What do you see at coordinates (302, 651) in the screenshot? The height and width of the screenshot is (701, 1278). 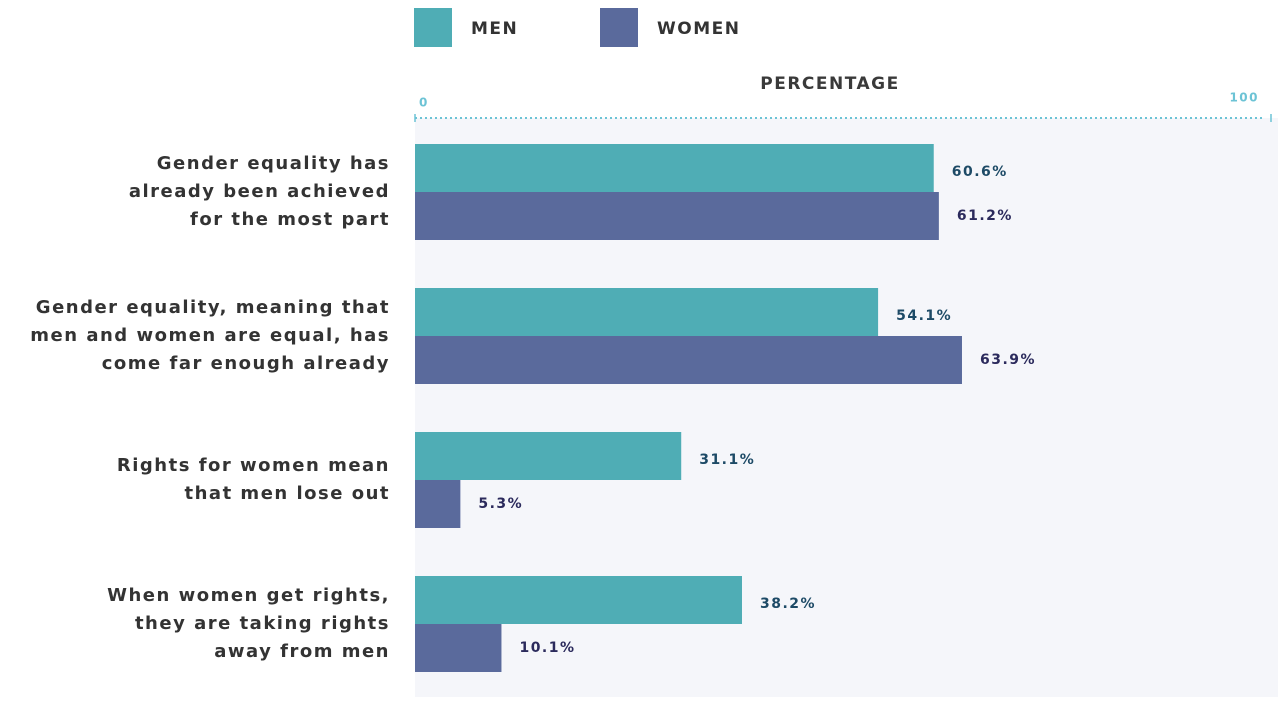 I see `category-label: away from men` at bounding box center [302, 651].